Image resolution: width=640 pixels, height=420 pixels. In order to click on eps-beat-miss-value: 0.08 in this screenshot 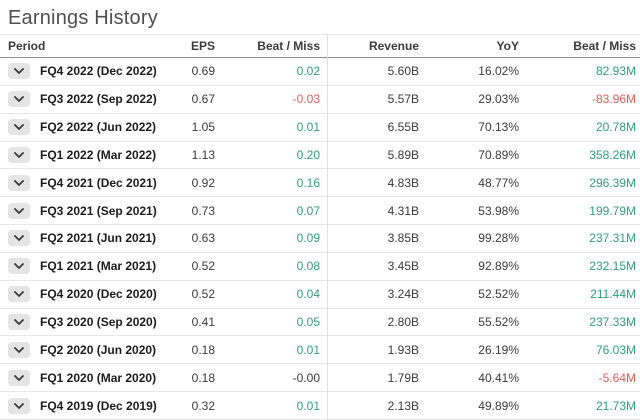, I will do `click(308, 266)`.